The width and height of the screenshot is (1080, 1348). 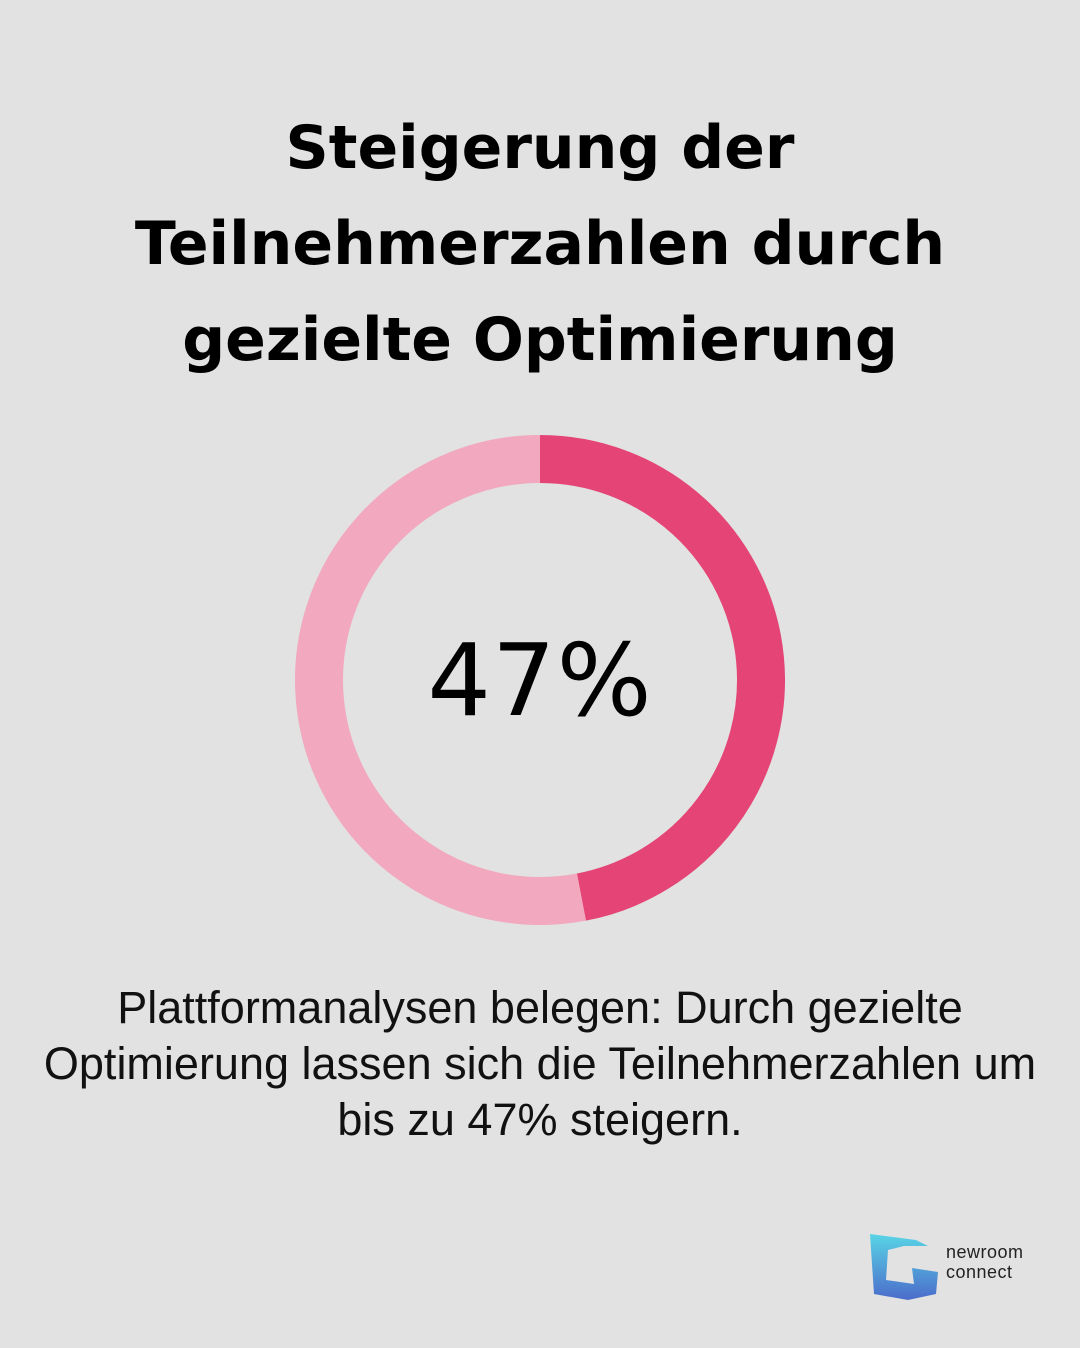 I want to click on logo-line2: connect, so click(x=979, y=1272).